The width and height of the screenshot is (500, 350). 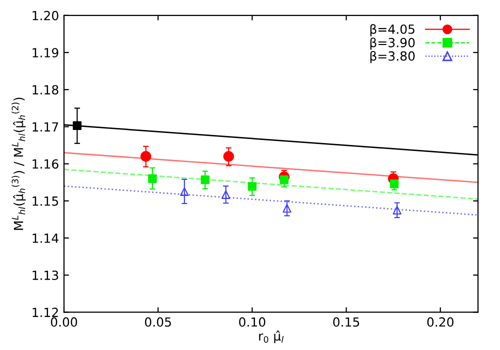 What do you see at coordinates (392, 30) in the screenshot?
I see `legend-label: β=4.05` at bounding box center [392, 30].